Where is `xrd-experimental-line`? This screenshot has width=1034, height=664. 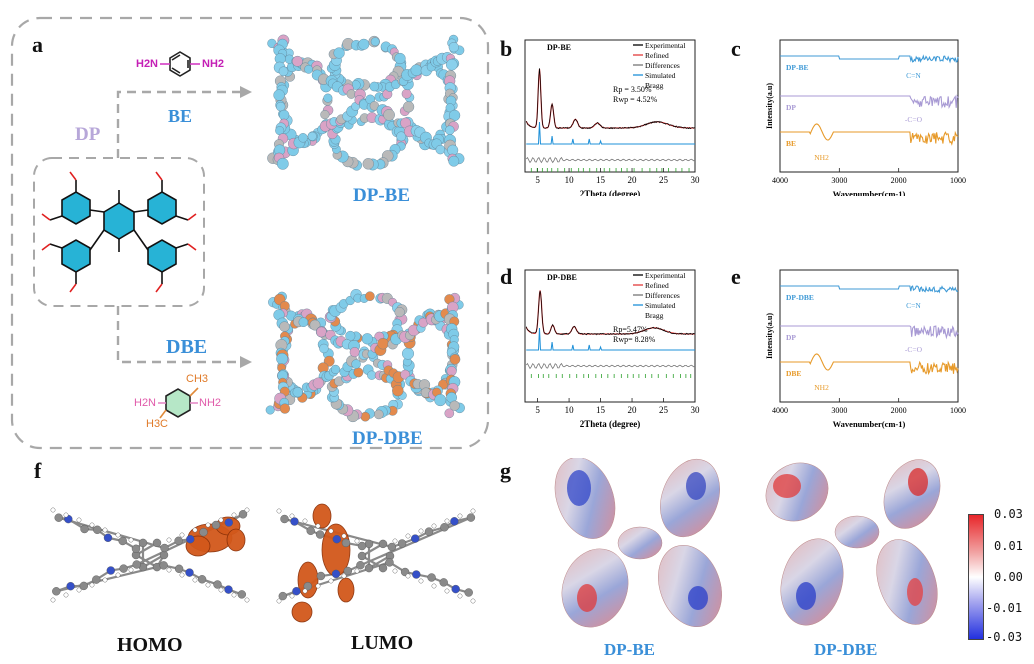
xrd-experimental-line is located at coordinates (610, 313).